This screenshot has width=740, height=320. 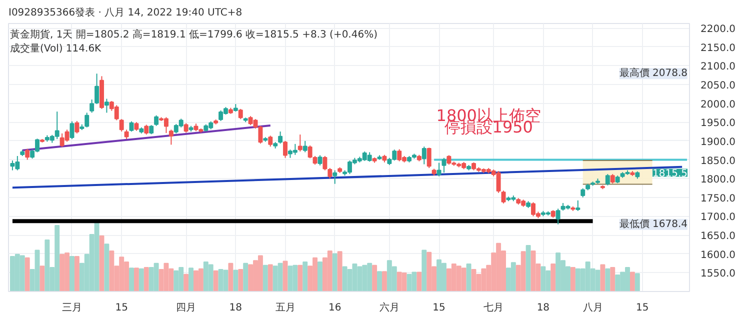 I want to click on x-tick-label: 七月, so click(x=494, y=308).